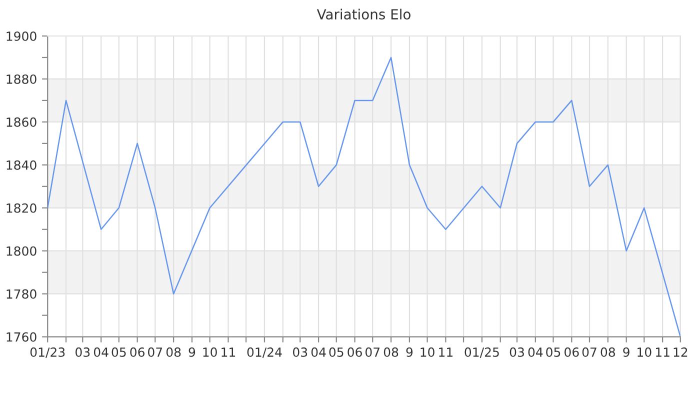 The height and width of the screenshot is (400, 700). What do you see at coordinates (363, 14) in the screenshot?
I see `chart-title: Variations Elo` at bounding box center [363, 14].